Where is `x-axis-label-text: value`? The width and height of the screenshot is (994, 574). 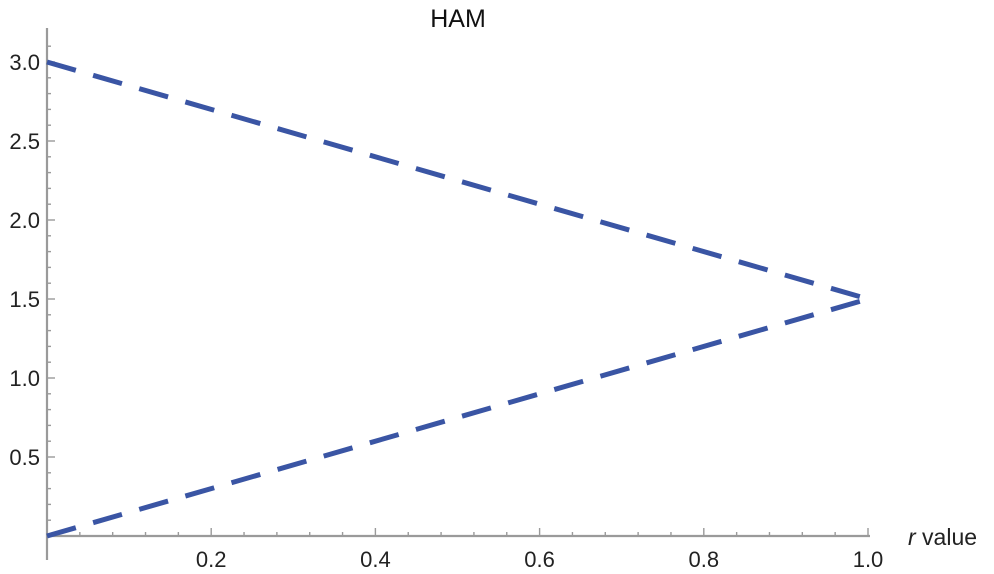
x-axis-label-text: value is located at coordinates (946, 537).